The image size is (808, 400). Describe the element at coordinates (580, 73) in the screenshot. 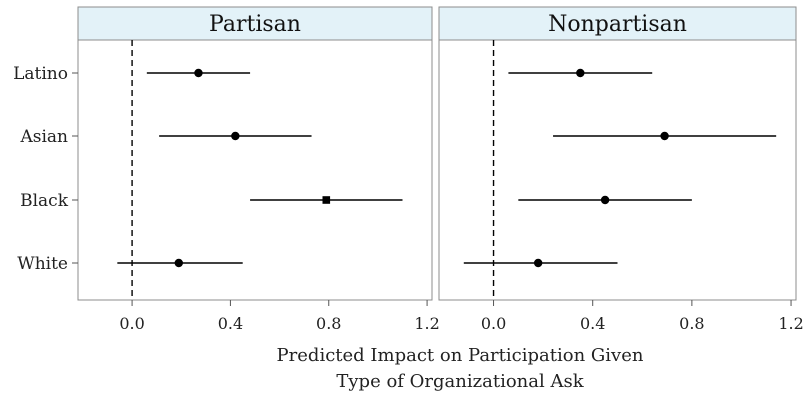

I see `point-nonpartisan-latino` at that location.